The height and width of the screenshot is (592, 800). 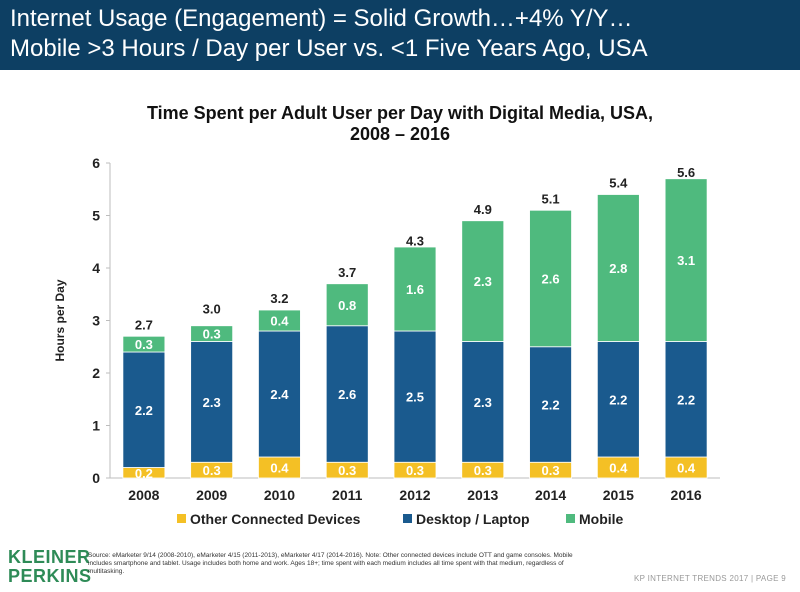 What do you see at coordinates (618, 495) in the screenshot?
I see `x-tick-label: 2015` at bounding box center [618, 495].